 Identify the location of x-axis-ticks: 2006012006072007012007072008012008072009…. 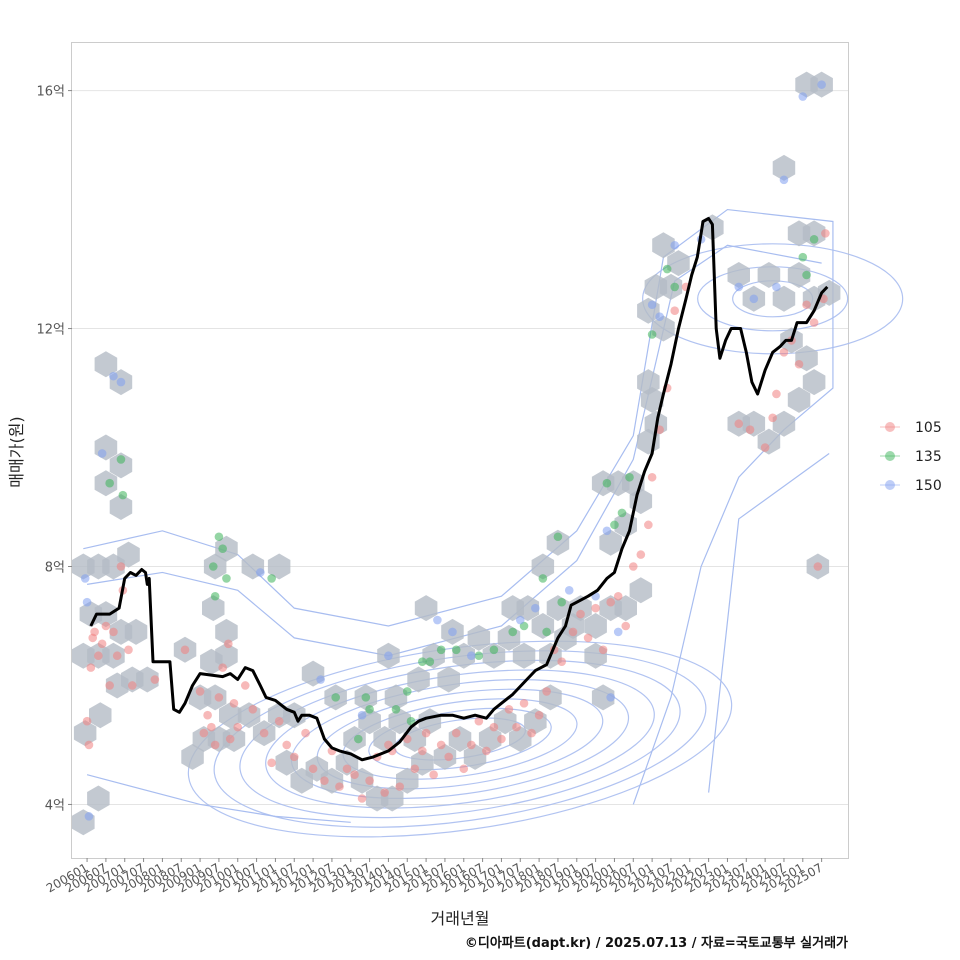
(434, 877).